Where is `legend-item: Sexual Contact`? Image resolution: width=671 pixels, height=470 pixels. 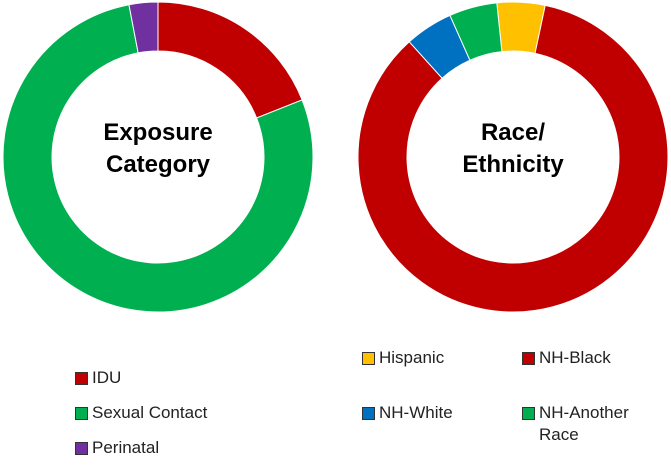 legend-item: Sexual Contact is located at coordinates (175, 413).